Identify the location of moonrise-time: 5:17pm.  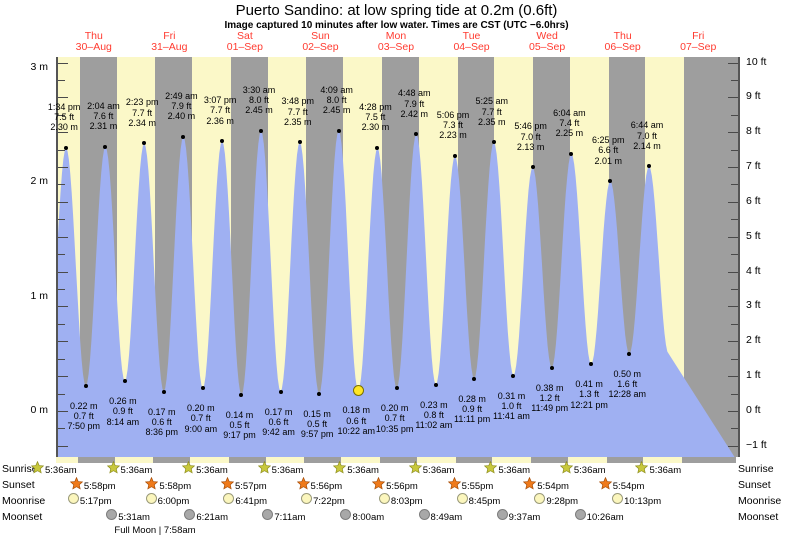
(95, 501).